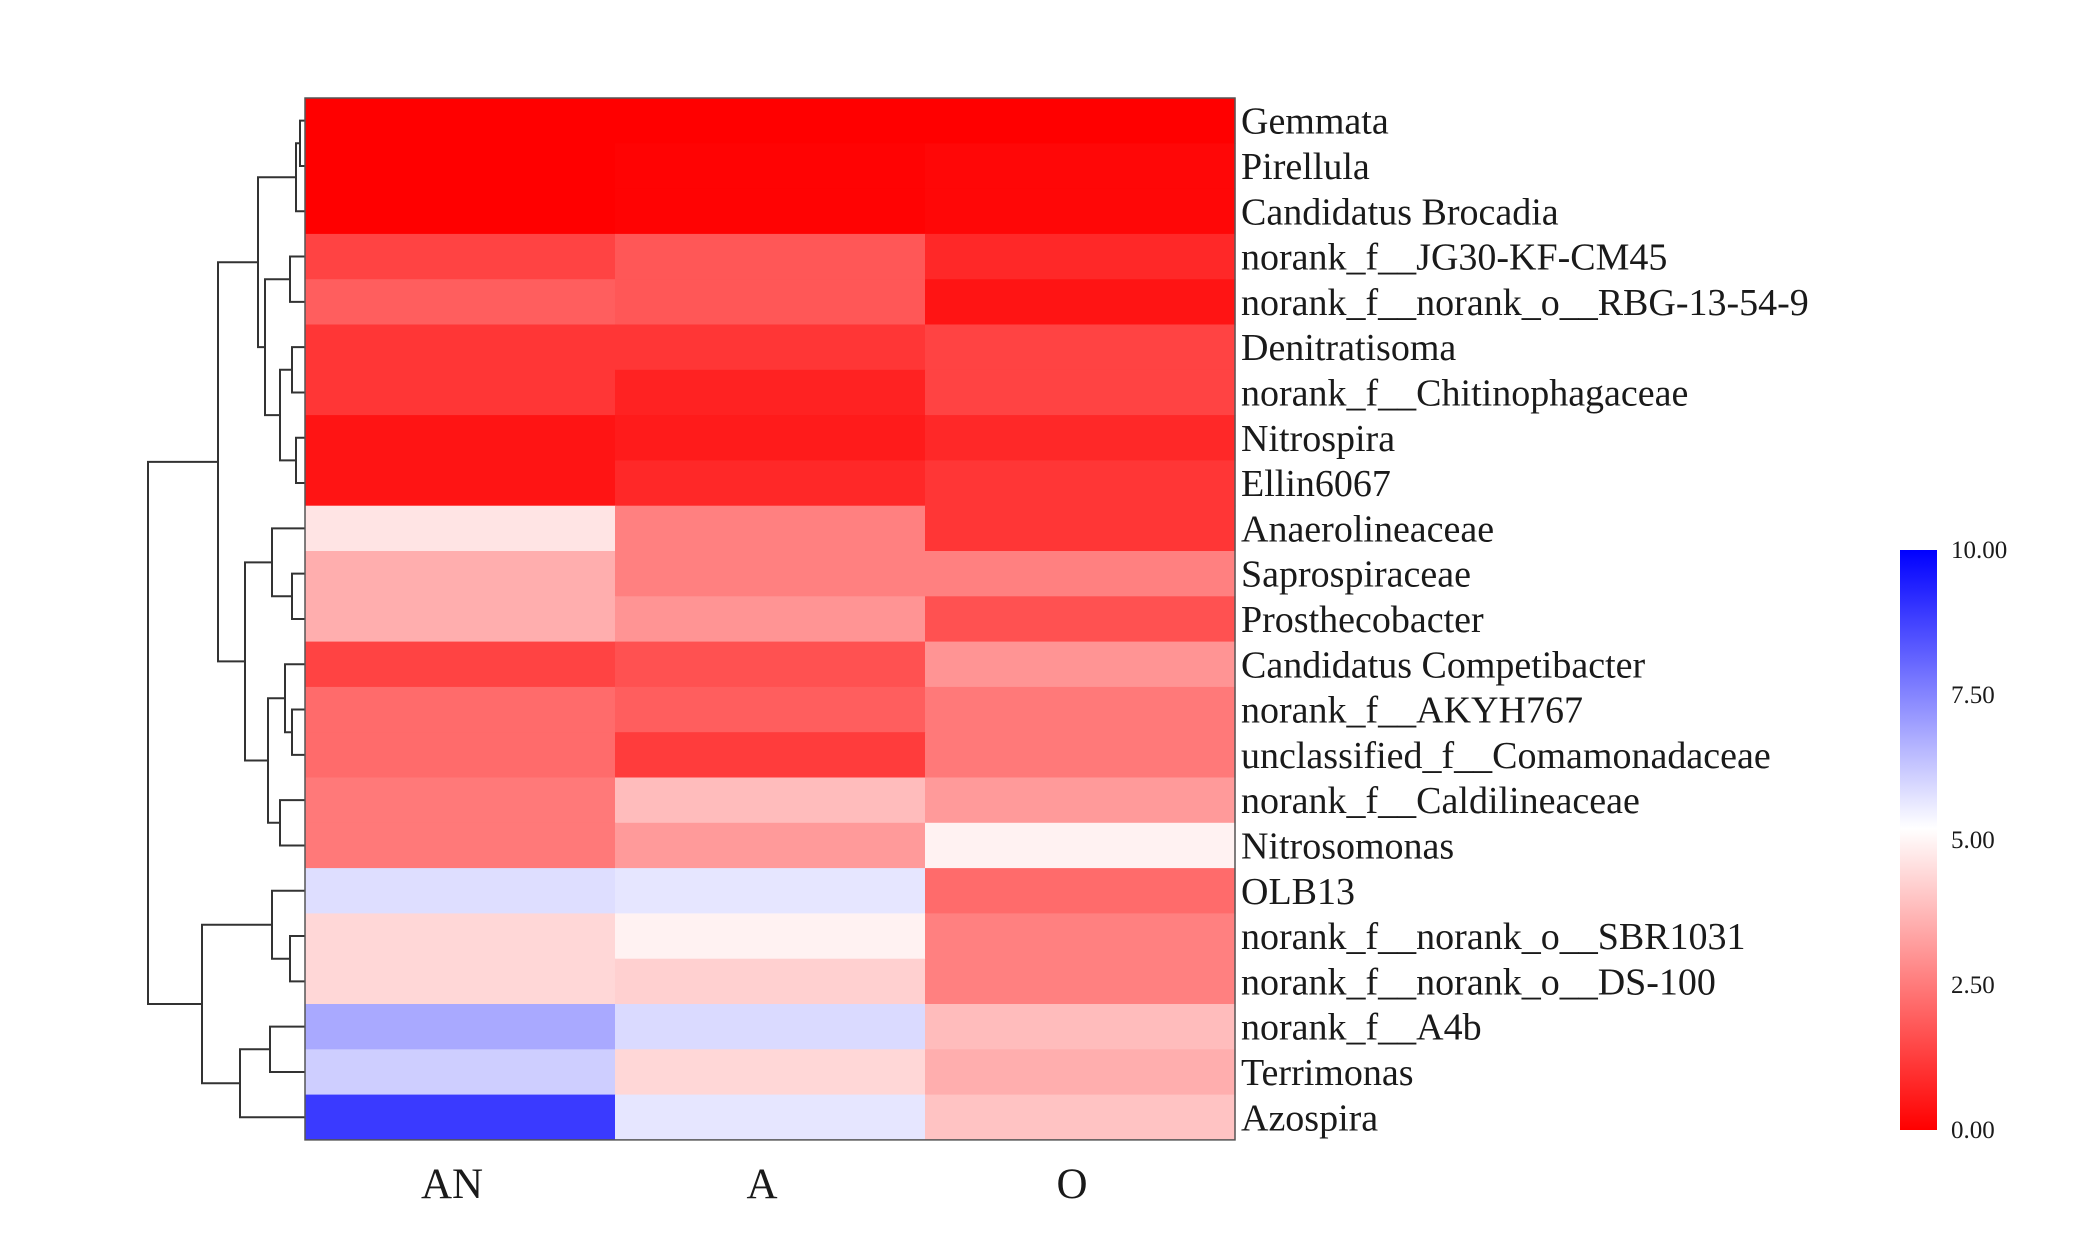 The width and height of the screenshot is (2079, 1243). Describe the element at coordinates (770, 347) in the screenshot. I see `cell-denitratisoma-a` at that location.